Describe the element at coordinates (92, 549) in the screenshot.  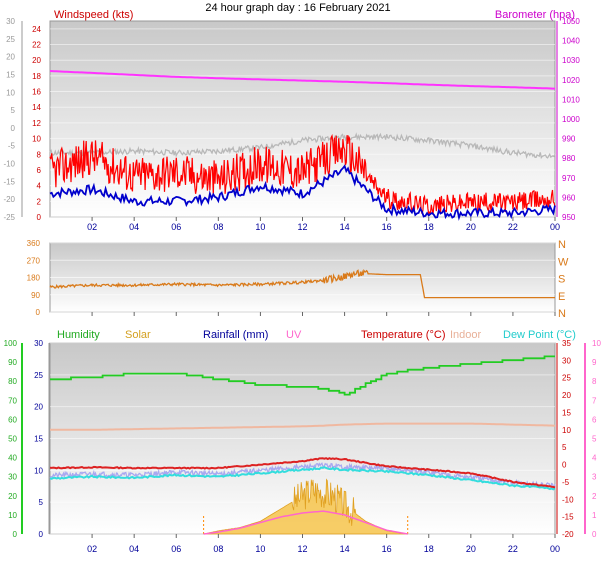
I see `hour-tick-label-bottom: 02` at that location.